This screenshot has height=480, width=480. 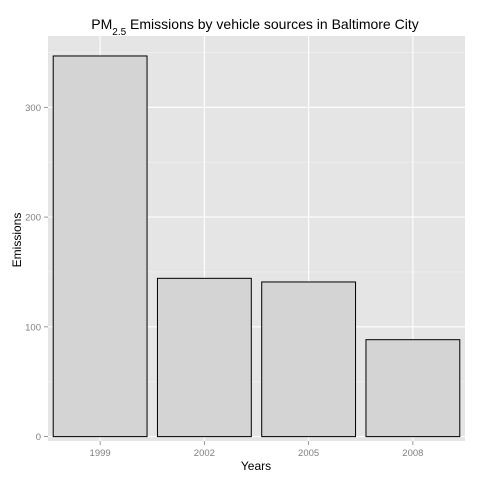 I want to click on x-tick-label: 2002, so click(x=204, y=453).